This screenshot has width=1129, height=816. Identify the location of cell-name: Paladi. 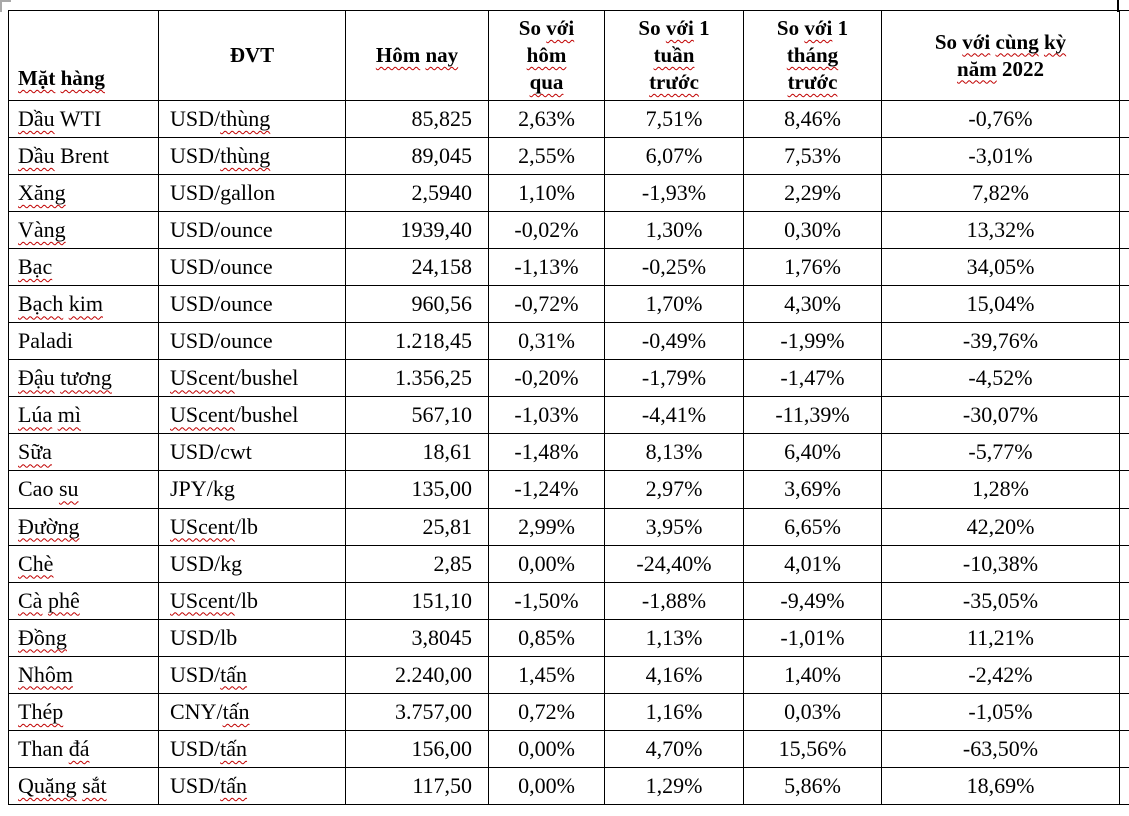
(83, 341).